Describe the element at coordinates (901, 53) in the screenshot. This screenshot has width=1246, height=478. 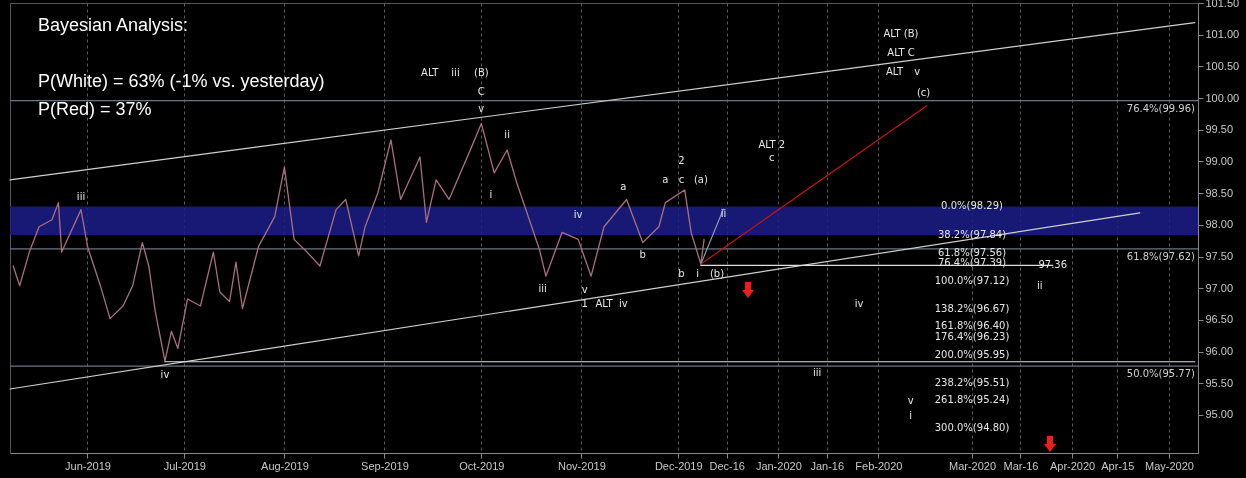
I see `annotation: ALT C` at that location.